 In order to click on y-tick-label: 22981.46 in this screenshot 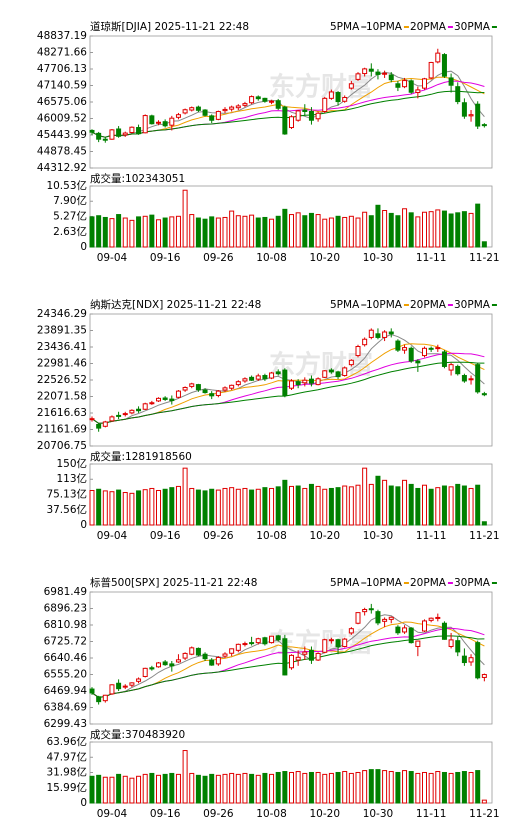, I will do `click(62, 364)`.